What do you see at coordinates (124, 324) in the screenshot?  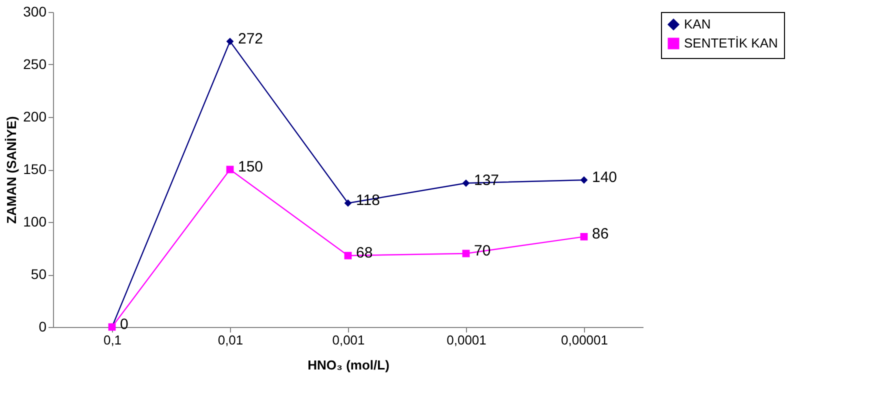 I see `data-label: 0` at bounding box center [124, 324].